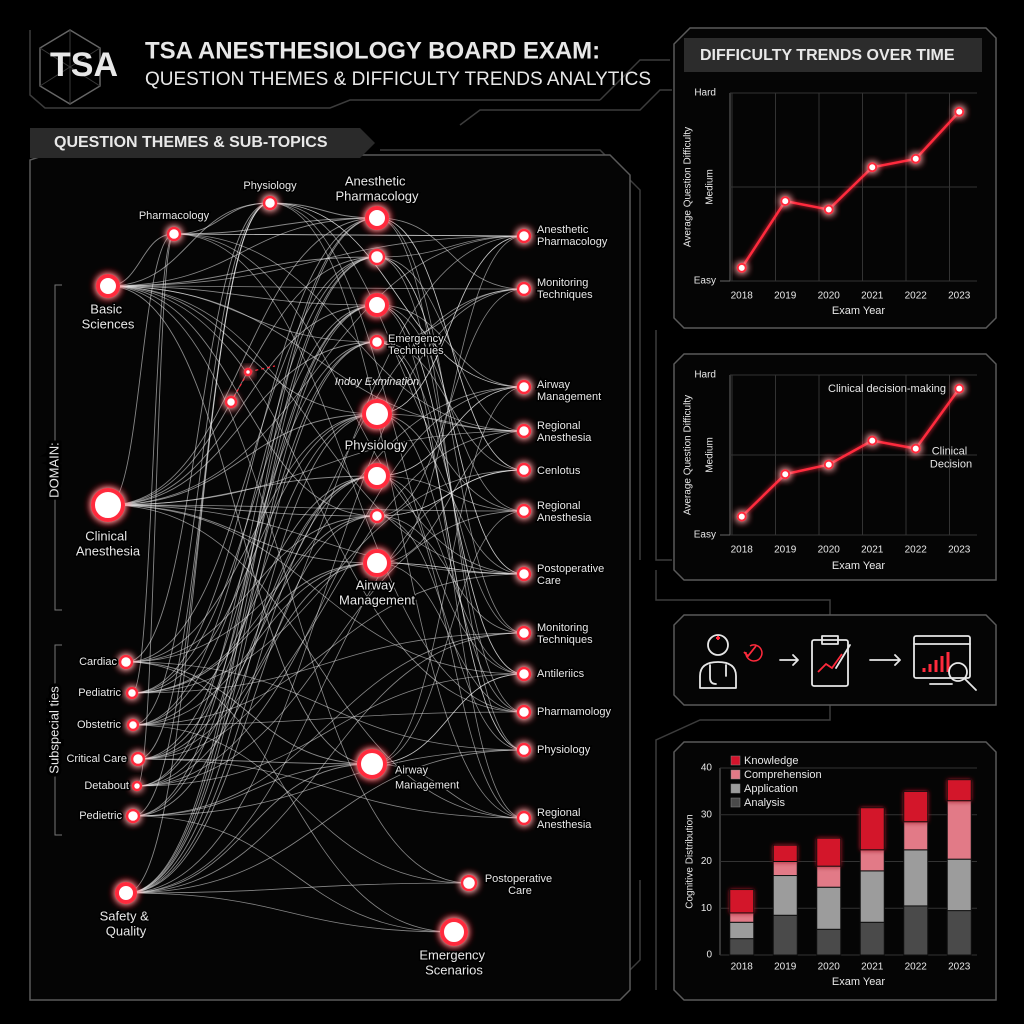 The image size is (1024, 1024). What do you see at coordinates (377, 382) in the screenshot?
I see `annotation: Indoy Exmination` at bounding box center [377, 382].